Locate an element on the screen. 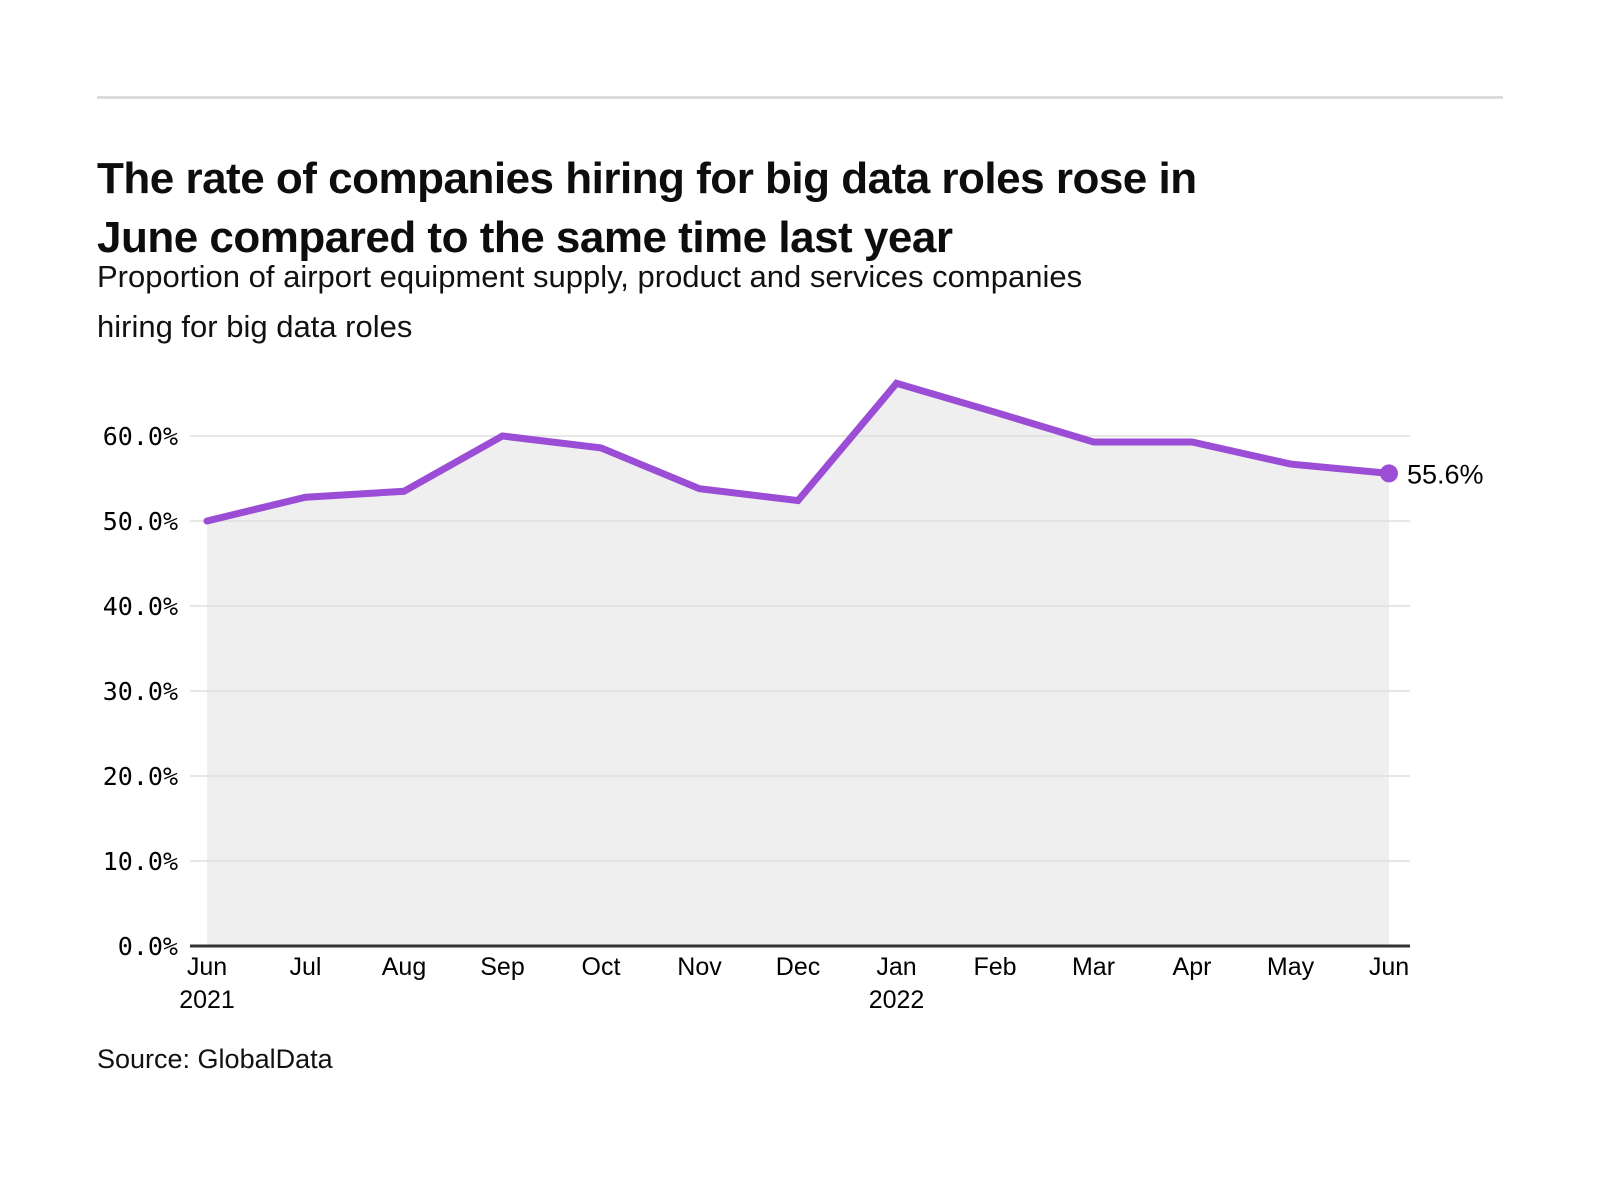 The width and height of the screenshot is (1600, 1200). x-axis-tick-label: Sep is located at coordinates (502, 967).